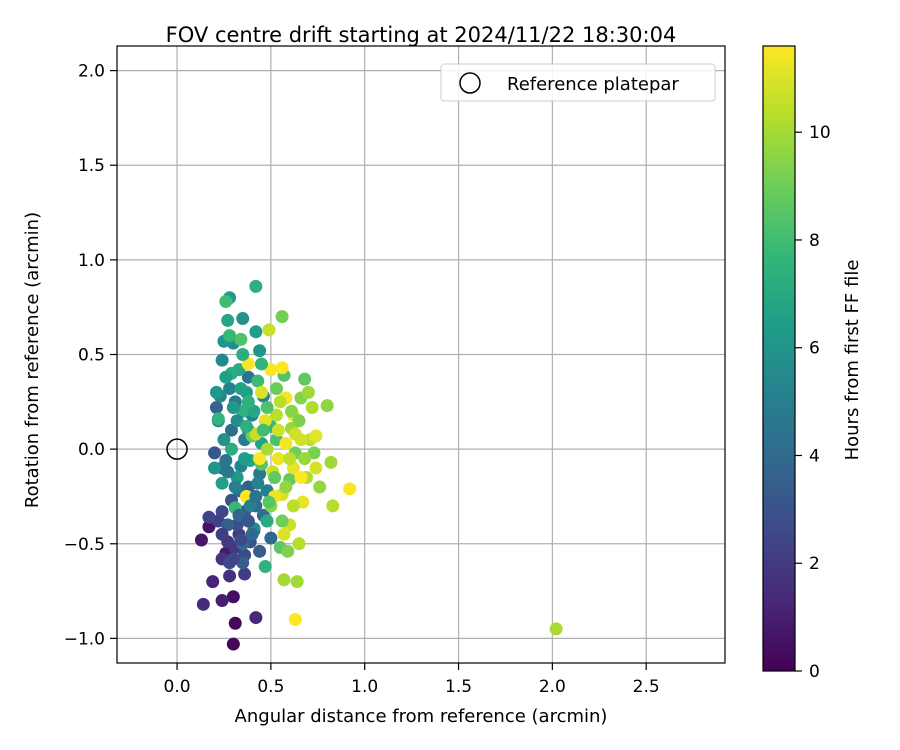 The width and height of the screenshot is (900, 750). Describe the element at coordinates (852, 360) in the screenshot. I see `colorbar-label: Hours from first FF file` at that location.